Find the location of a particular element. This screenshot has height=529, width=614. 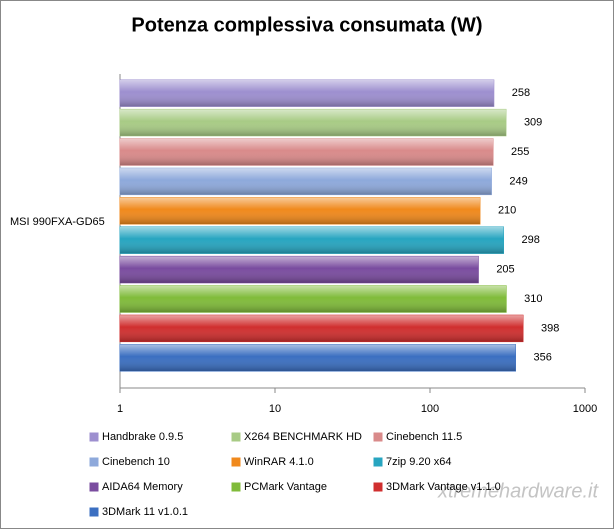

data-label: 298 is located at coordinates (531, 240).